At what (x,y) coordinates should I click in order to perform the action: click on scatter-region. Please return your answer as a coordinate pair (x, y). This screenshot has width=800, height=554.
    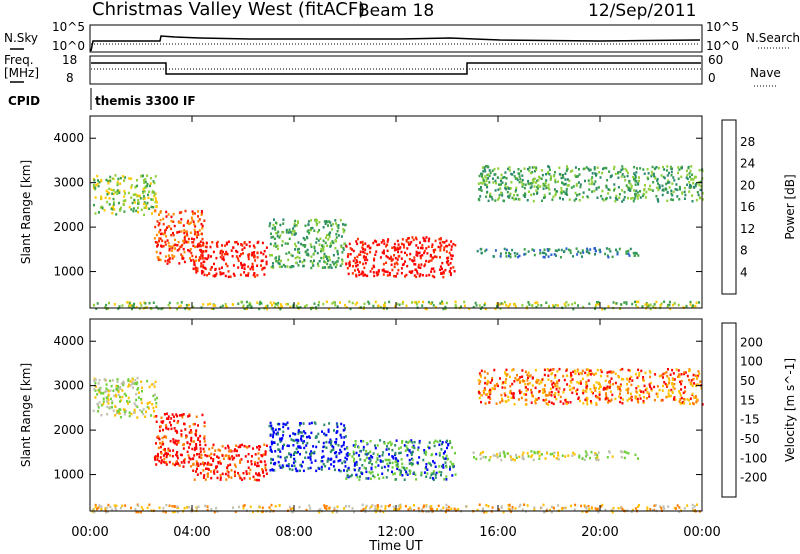
    Looking at the image, I should click on (307, 447).